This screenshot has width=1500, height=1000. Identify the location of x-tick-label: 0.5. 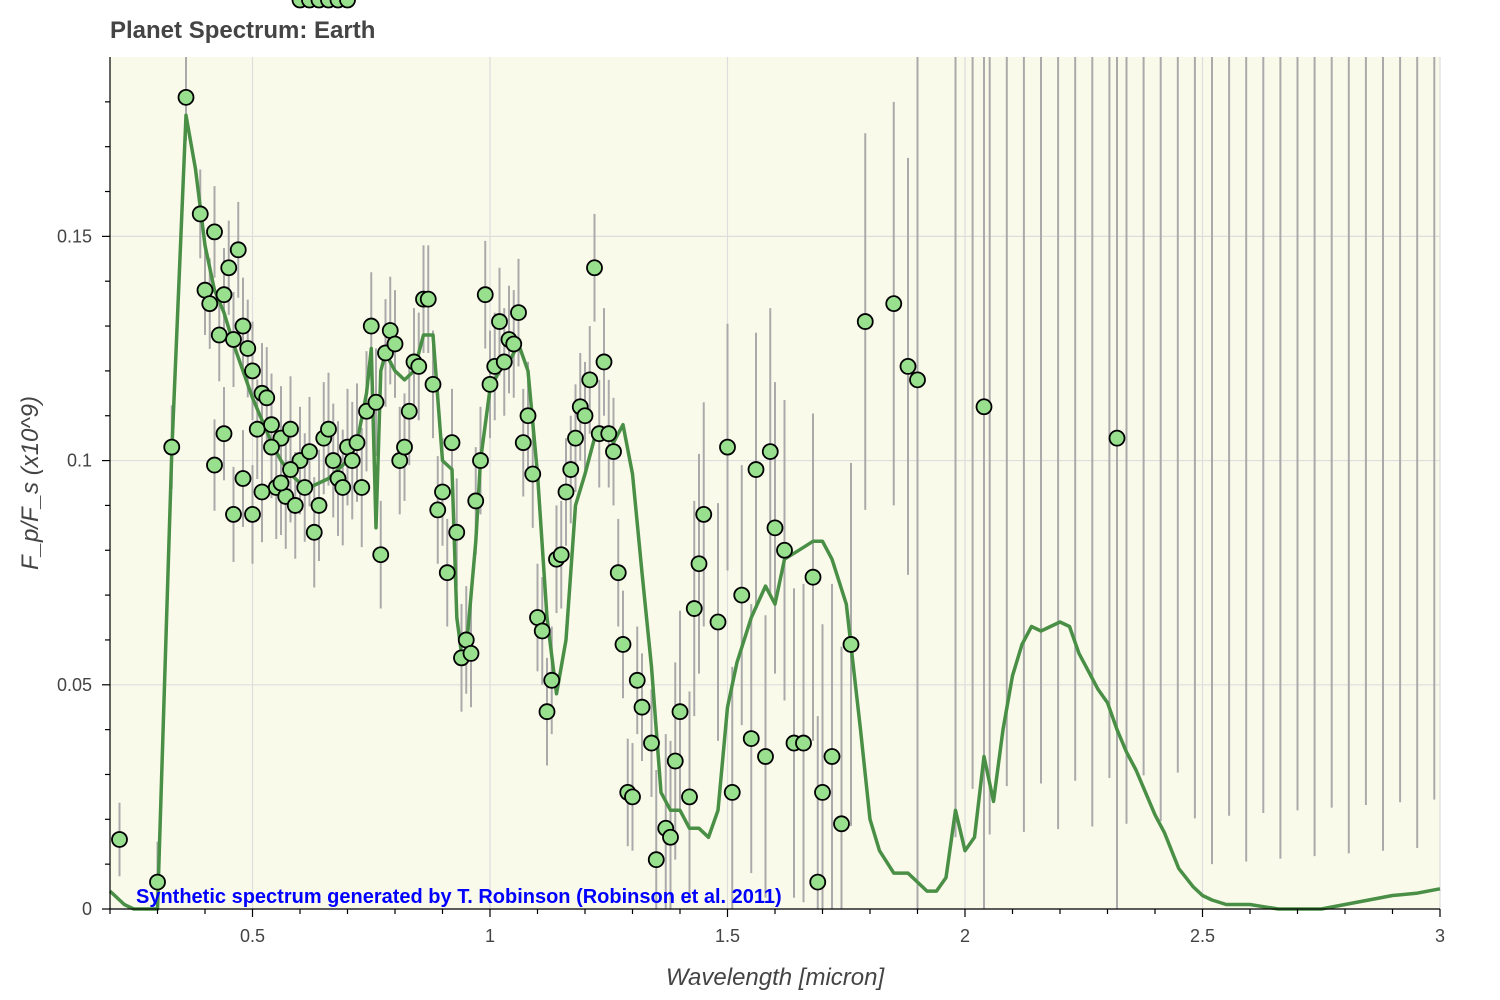
(252, 936).